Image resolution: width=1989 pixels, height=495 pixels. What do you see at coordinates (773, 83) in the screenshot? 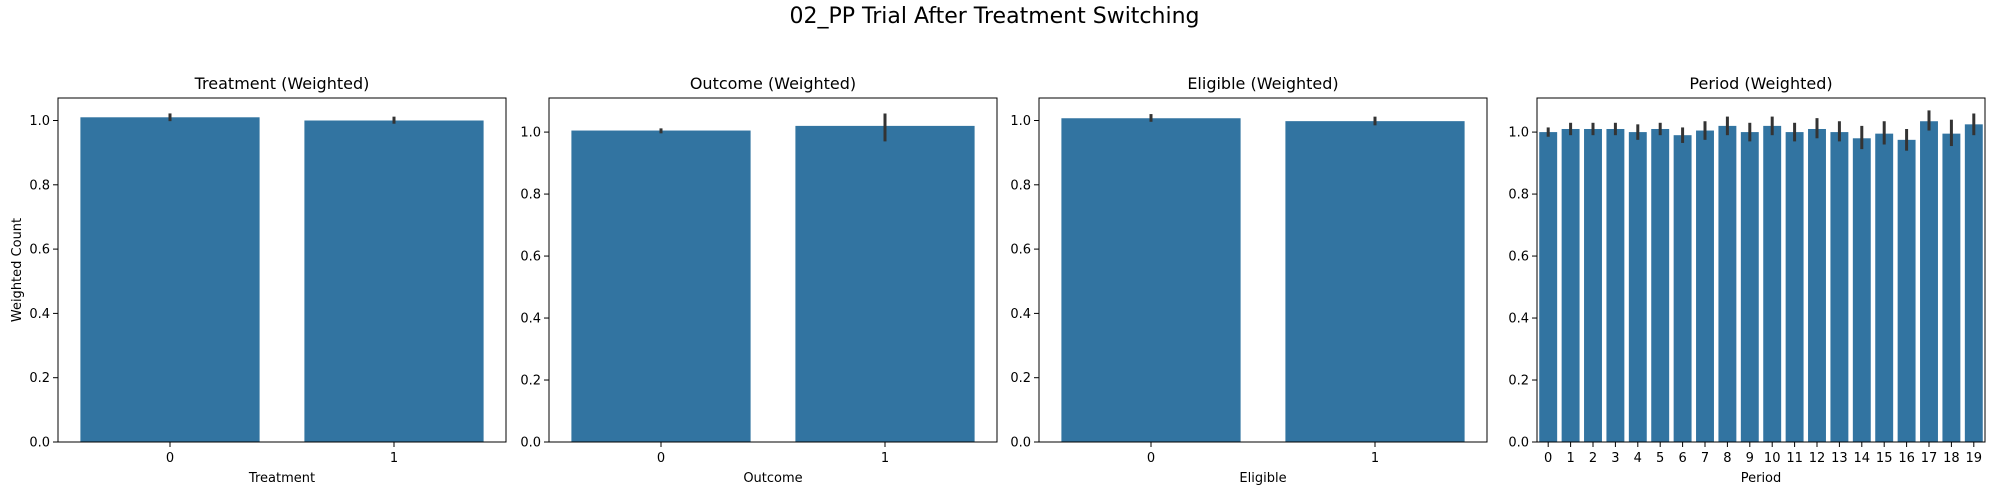
I see `subplot-title: Outcome (Weighted)` at bounding box center [773, 83].